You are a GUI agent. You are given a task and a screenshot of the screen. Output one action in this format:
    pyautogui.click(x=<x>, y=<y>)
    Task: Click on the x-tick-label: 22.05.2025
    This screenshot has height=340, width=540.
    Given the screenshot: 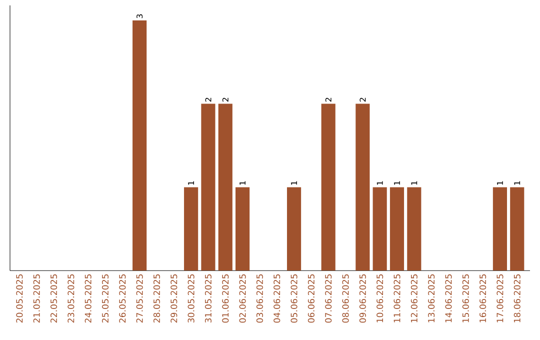 What is the action you would take?
    pyautogui.click(x=54, y=298)
    